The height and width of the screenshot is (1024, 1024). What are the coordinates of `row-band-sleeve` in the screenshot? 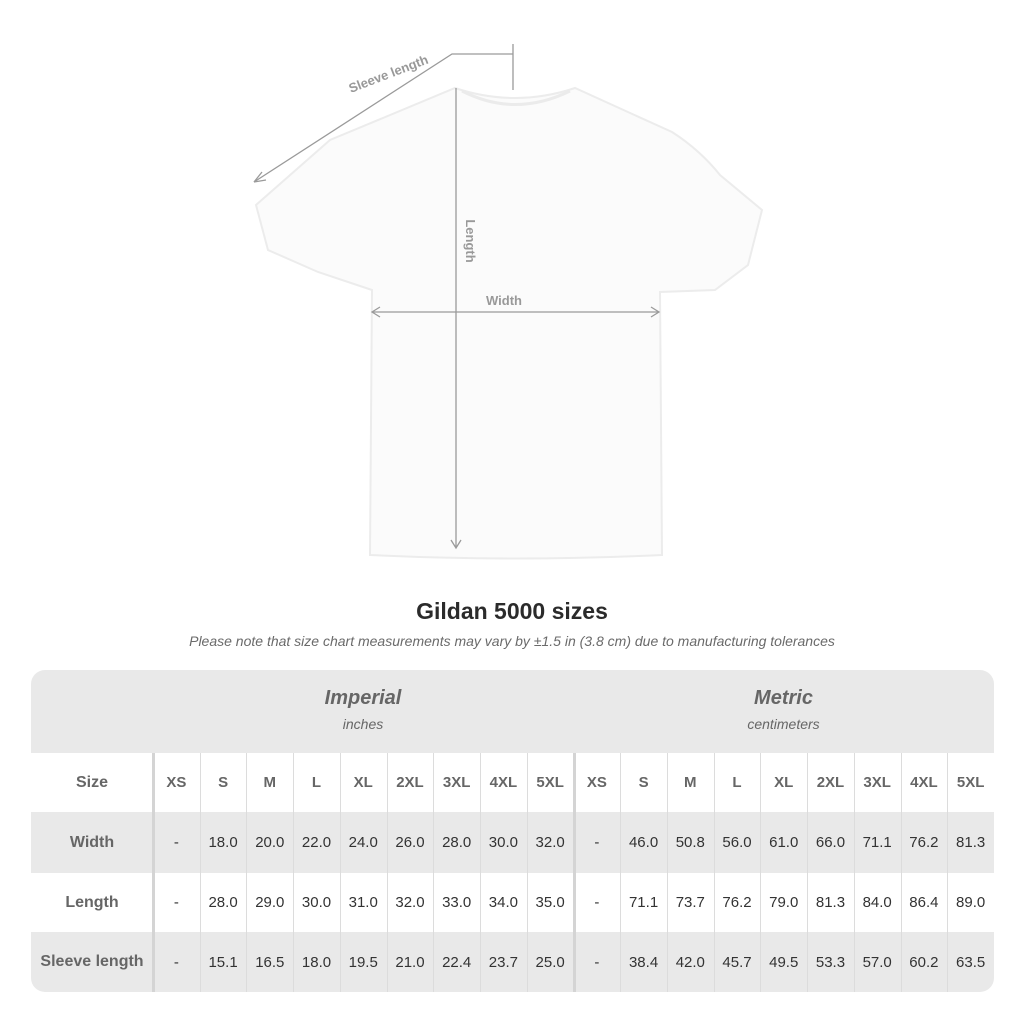 It's located at (512, 962).